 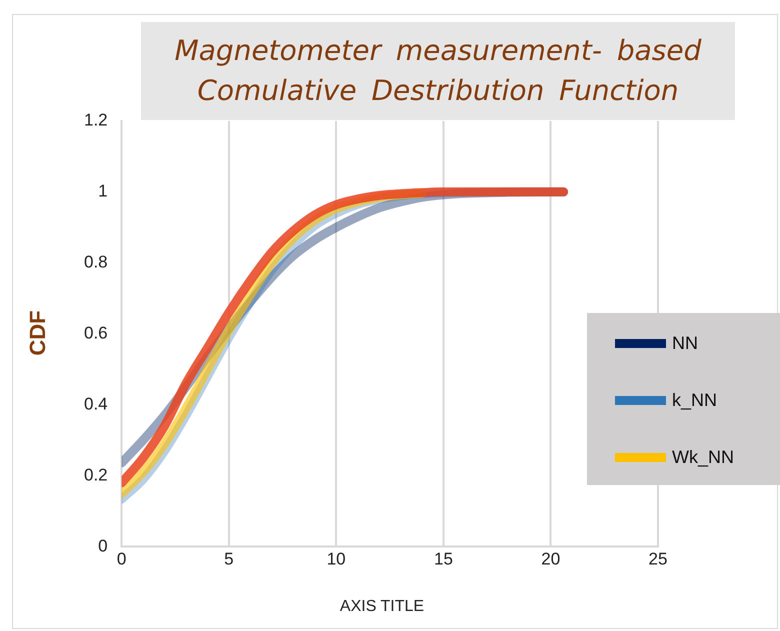 What do you see at coordinates (96, 474) in the screenshot?
I see `y-tick-label: 0.2` at bounding box center [96, 474].